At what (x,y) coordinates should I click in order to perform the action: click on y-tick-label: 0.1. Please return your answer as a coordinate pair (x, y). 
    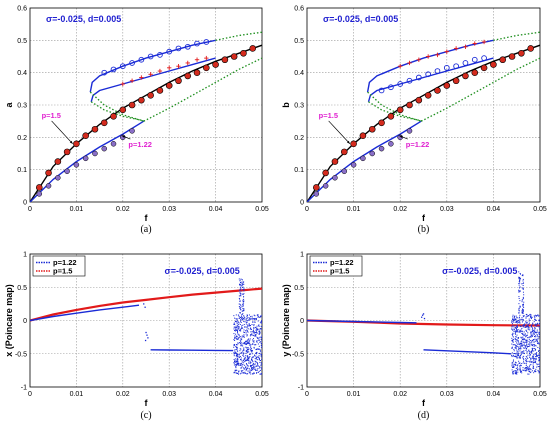
    Looking at the image, I should click on (299, 170).